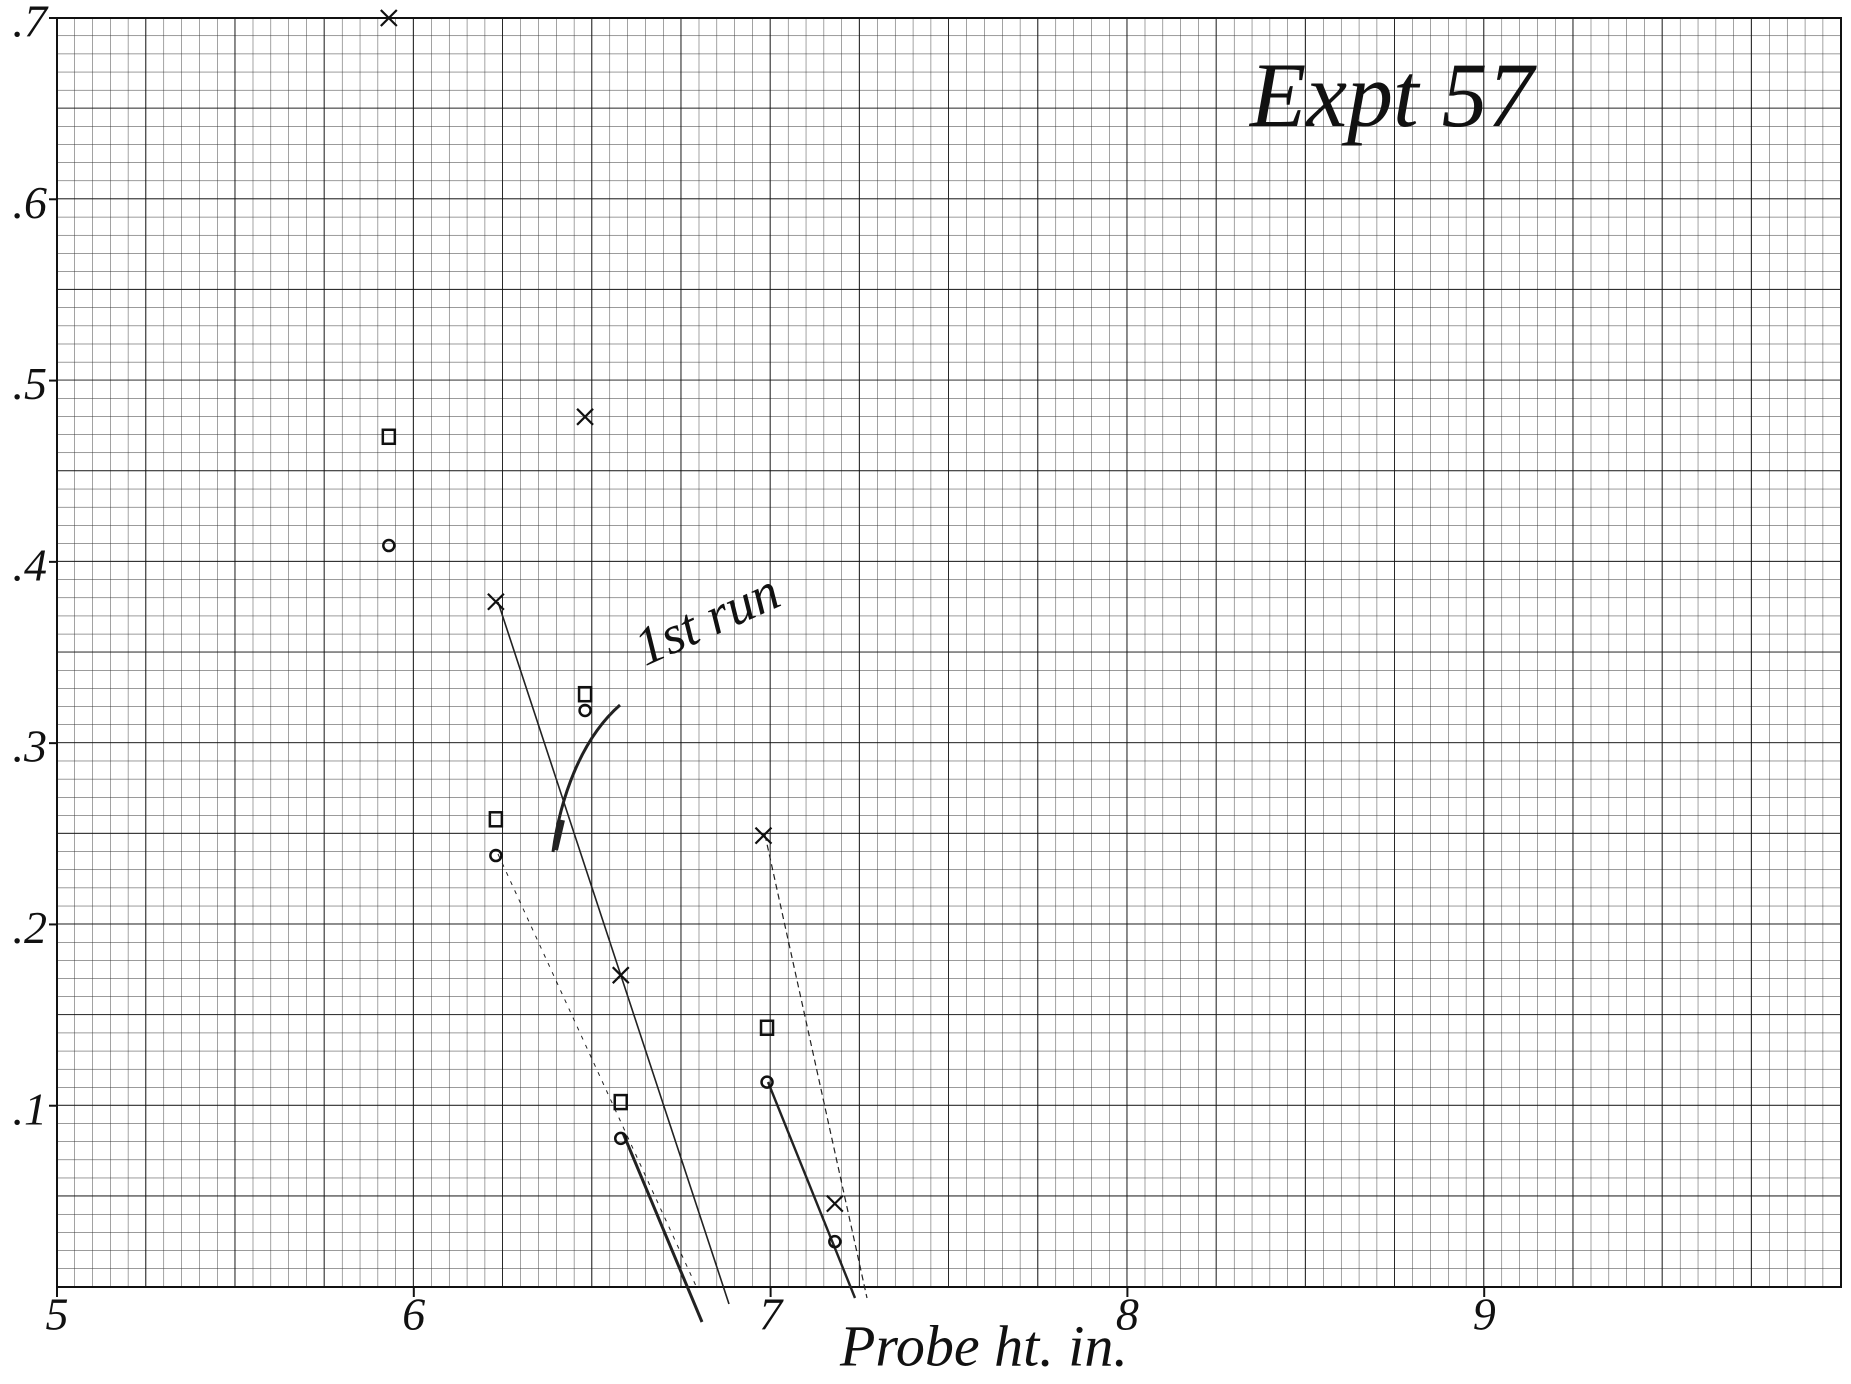 The height and width of the screenshot is (1384, 1851). I want to click on x-tick-label: 8, so click(1127, 1314).